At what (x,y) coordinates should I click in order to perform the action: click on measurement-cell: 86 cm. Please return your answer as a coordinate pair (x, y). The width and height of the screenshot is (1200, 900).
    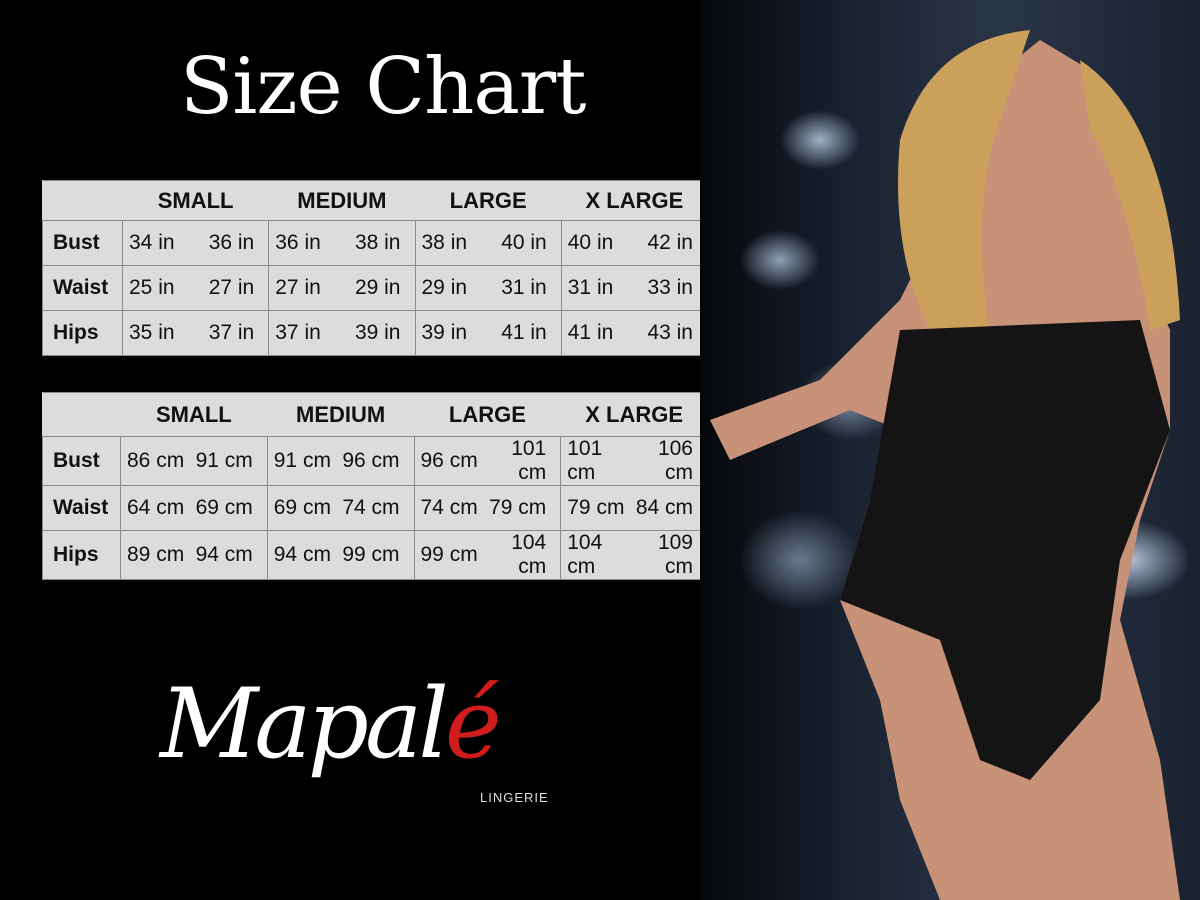
    Looking at the image, I should click on (156, 461).